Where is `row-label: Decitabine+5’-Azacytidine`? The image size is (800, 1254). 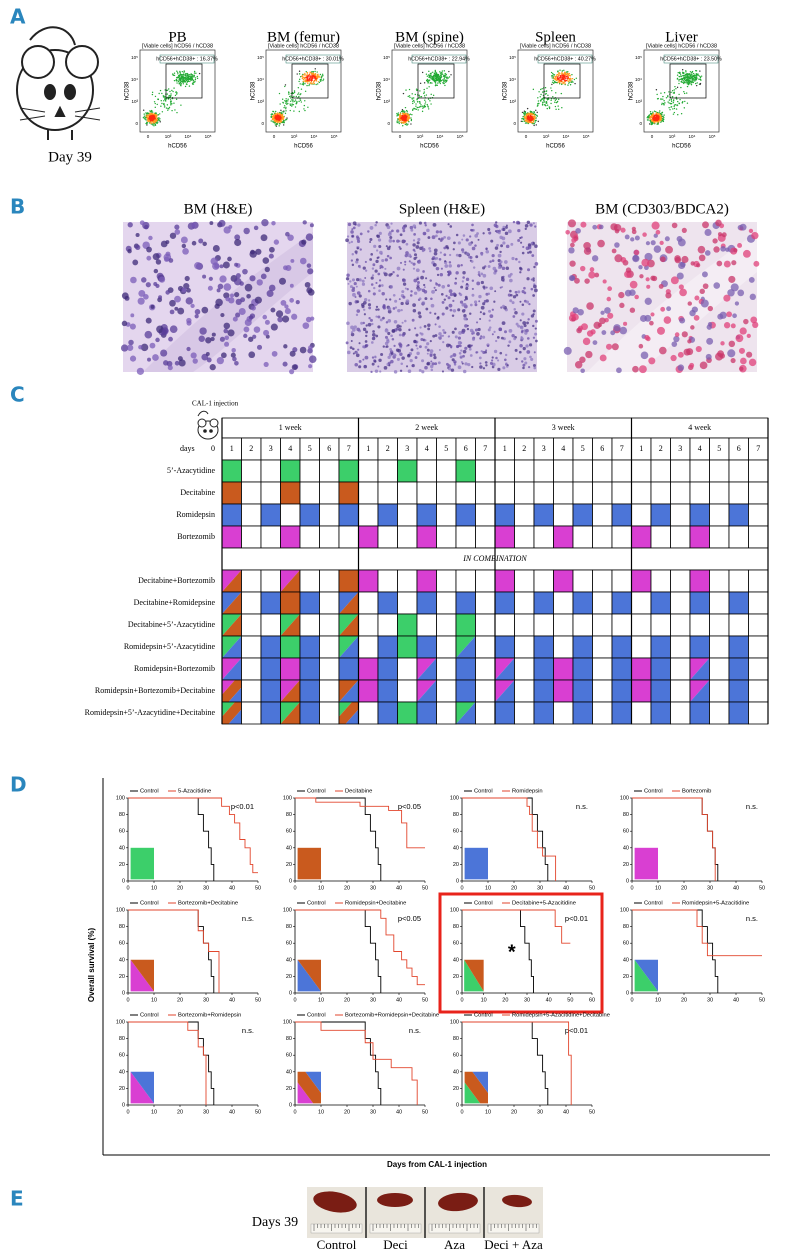
row-label: Decitabine+5’-Azacytidine is located at coordinates (172, 624).